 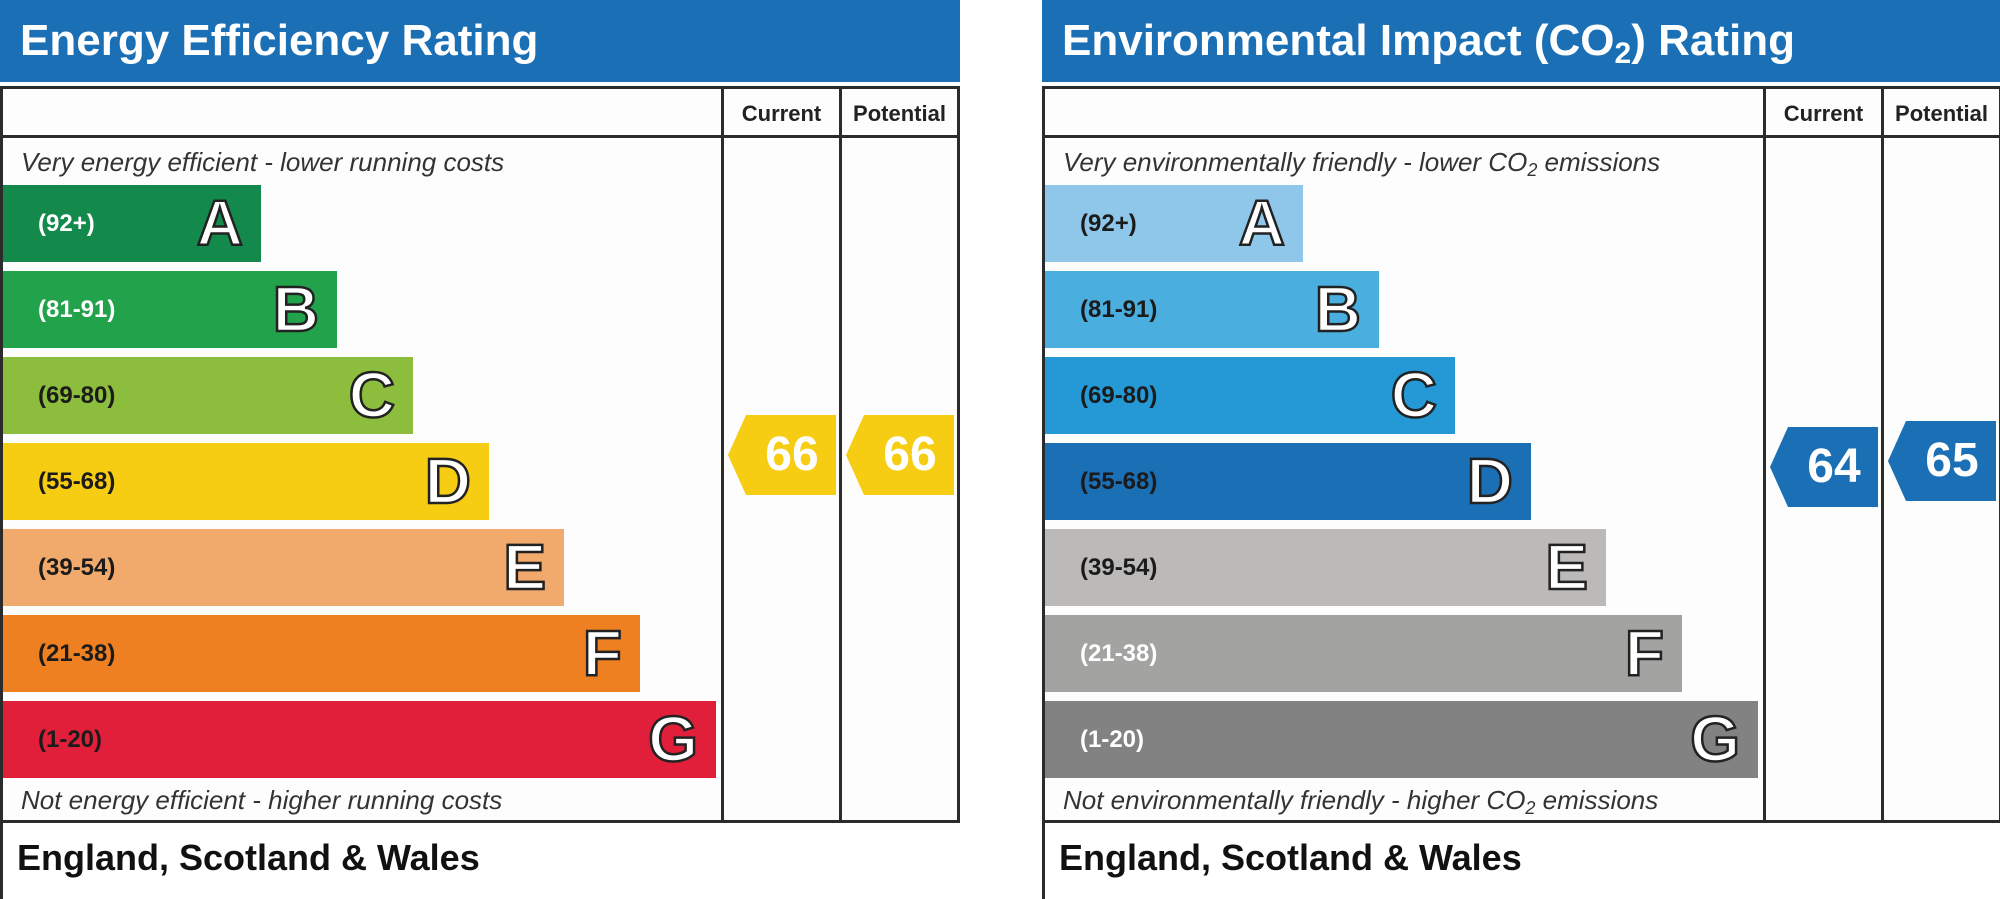 What do you see at coordinates (480, 41) in the screenshot?
I see `chart-title: Energy Efficiency Rating` at bounding box center [480, 41].